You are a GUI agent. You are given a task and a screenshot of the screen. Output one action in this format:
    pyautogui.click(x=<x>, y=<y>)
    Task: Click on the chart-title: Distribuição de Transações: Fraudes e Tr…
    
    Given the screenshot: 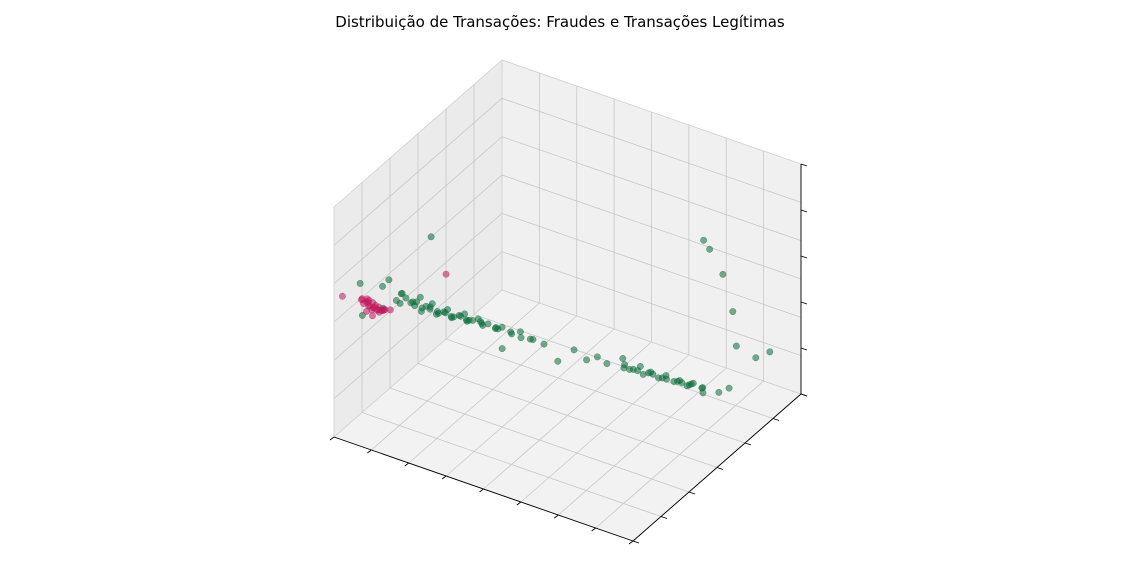 What is the action you would take?
    pyautogui.click(x=560, y=22)
    